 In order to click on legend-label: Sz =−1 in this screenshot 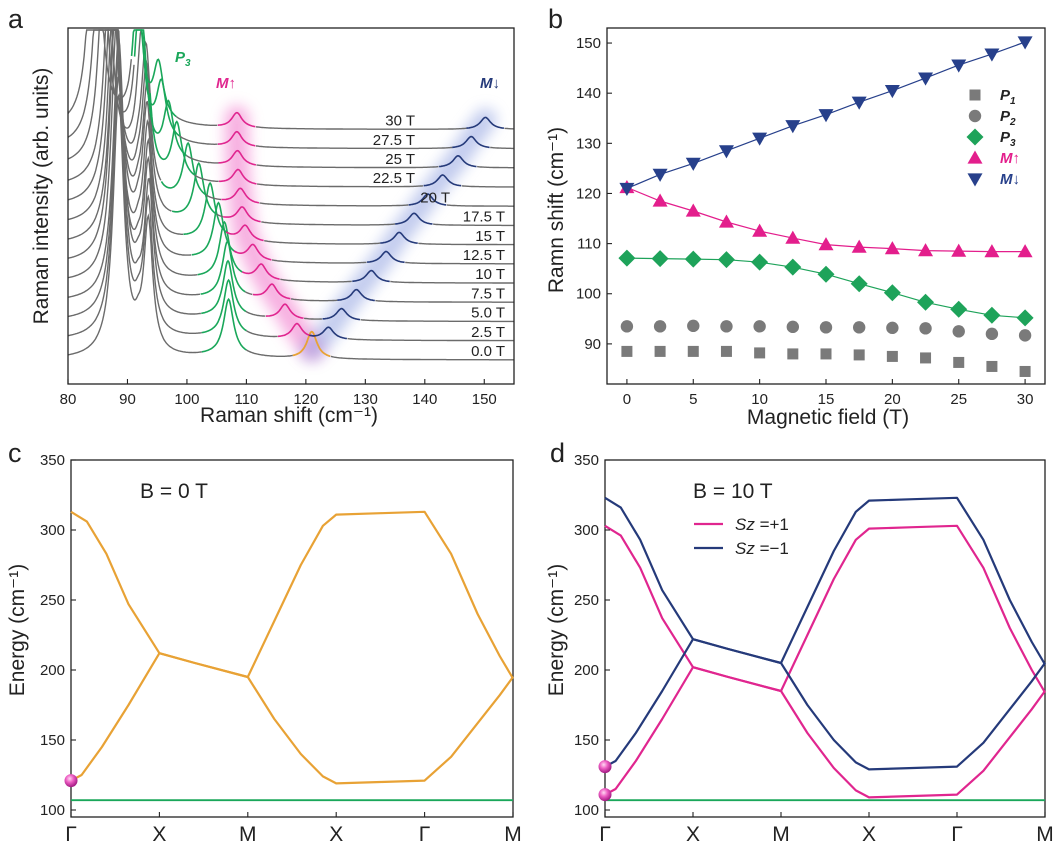, I will do `click(762, 548)`.